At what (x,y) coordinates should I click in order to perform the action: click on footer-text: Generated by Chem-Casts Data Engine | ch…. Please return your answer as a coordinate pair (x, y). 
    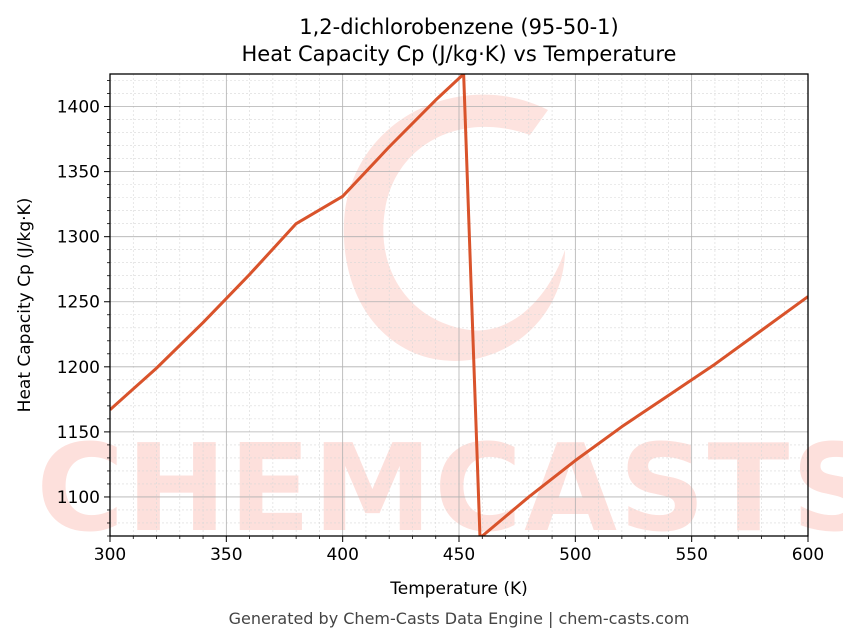
    Looking at the image, I should click on (459, 618).